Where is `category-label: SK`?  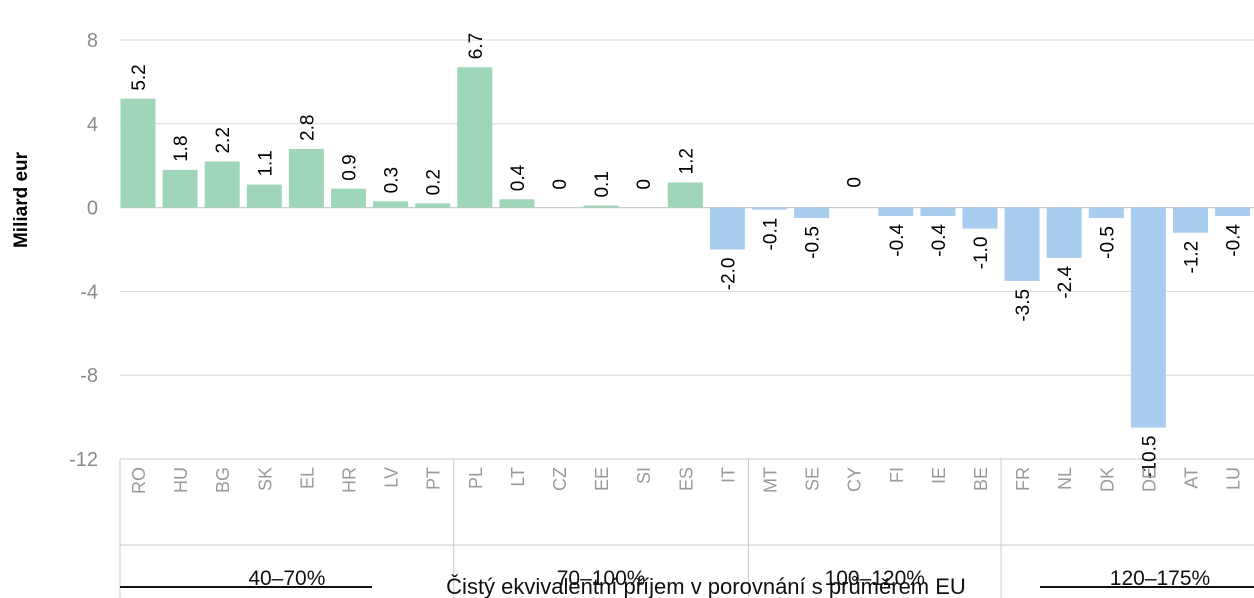 category-label: SK is located at coordinates (265, 479).